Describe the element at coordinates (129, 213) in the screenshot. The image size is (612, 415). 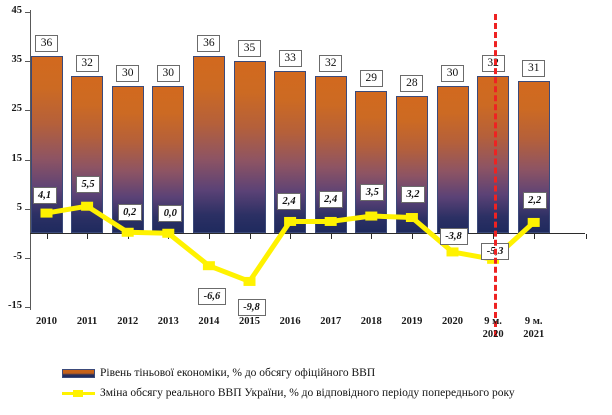
I see `line-value-label: 0,2` at that location.